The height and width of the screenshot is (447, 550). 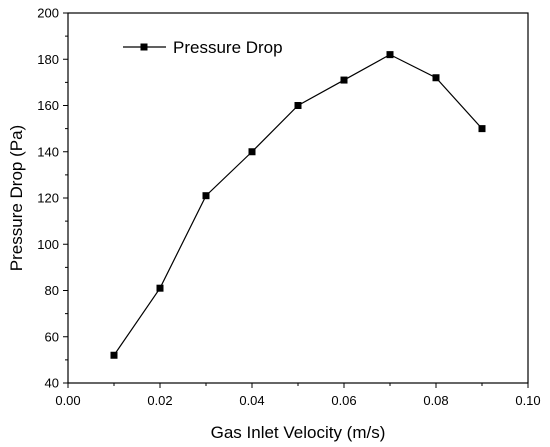 What do you see at coordinates (48, 244) in the screenshot?
I see `y-tick-label: 100` at bounding box center [48, 244].